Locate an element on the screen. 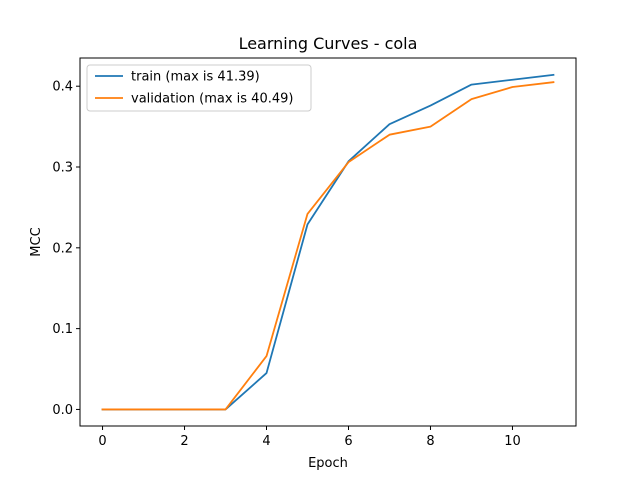  legend-entry: validation (max is 40.49) is located at coordinates (212, 99).